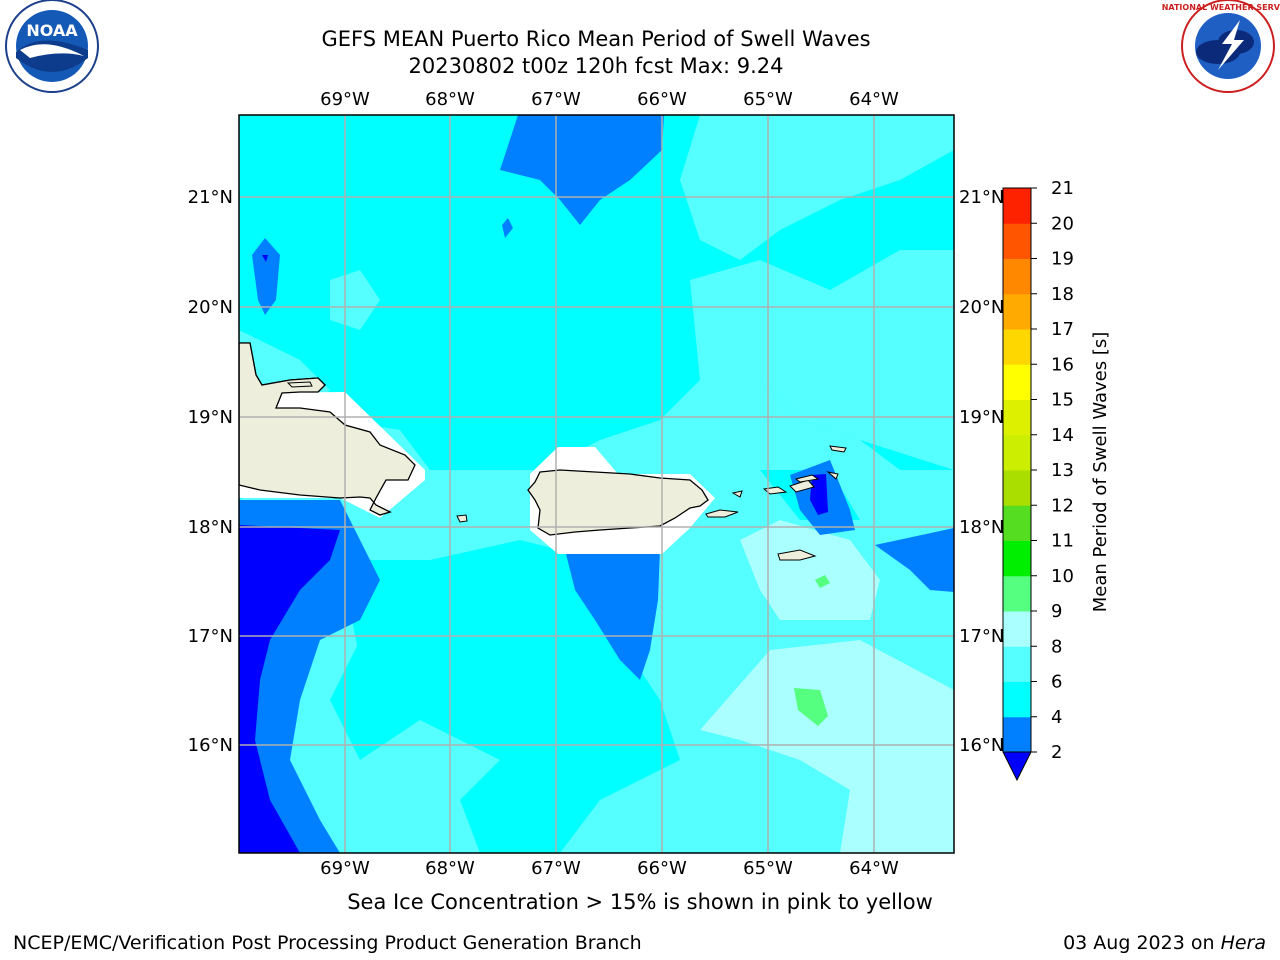  What do you see at coordinates (1062, 223) in the screenshot?
I see `colorbar-tick-label: 20` at bounding box center [1062, 223].